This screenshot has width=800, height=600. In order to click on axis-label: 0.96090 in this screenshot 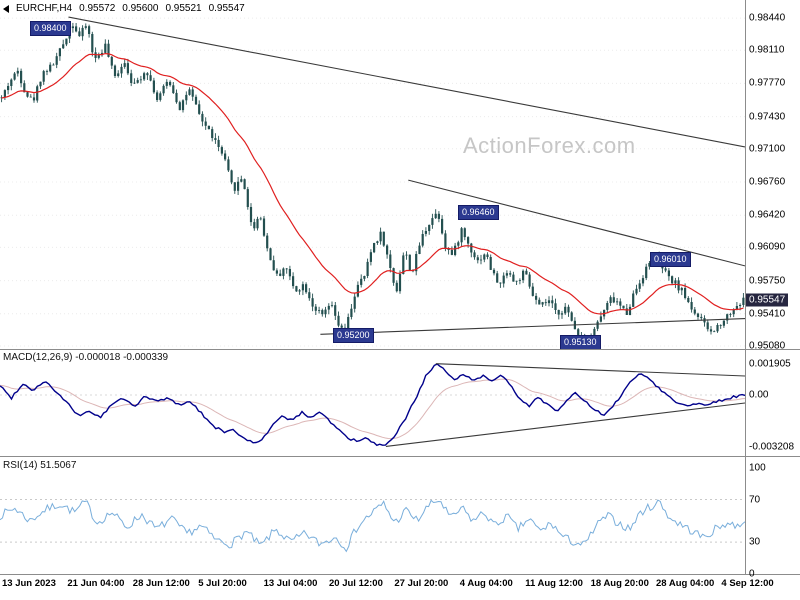, I will do `click(767, 247)`.